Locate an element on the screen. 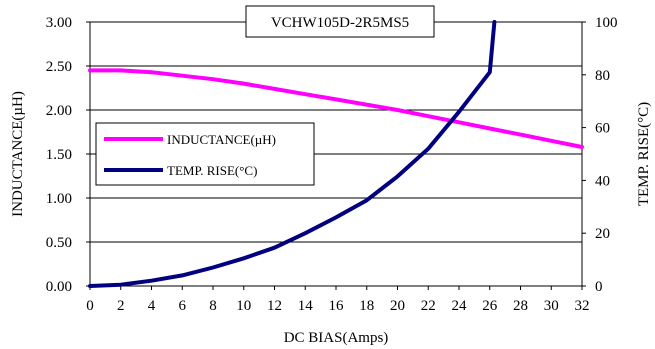  x-tick-label: 0 is located at coordinates (90, 306).